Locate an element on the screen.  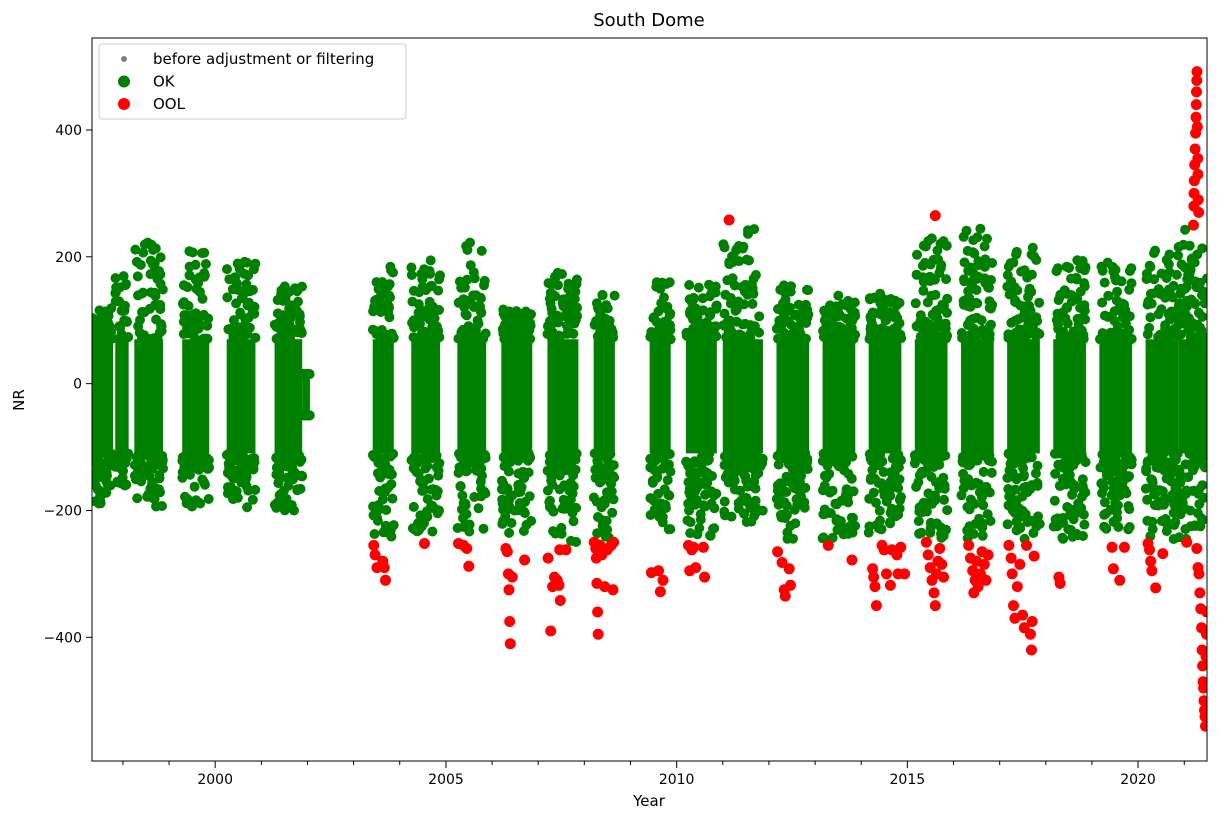
legend-marker is located at coordinates (124, 59).